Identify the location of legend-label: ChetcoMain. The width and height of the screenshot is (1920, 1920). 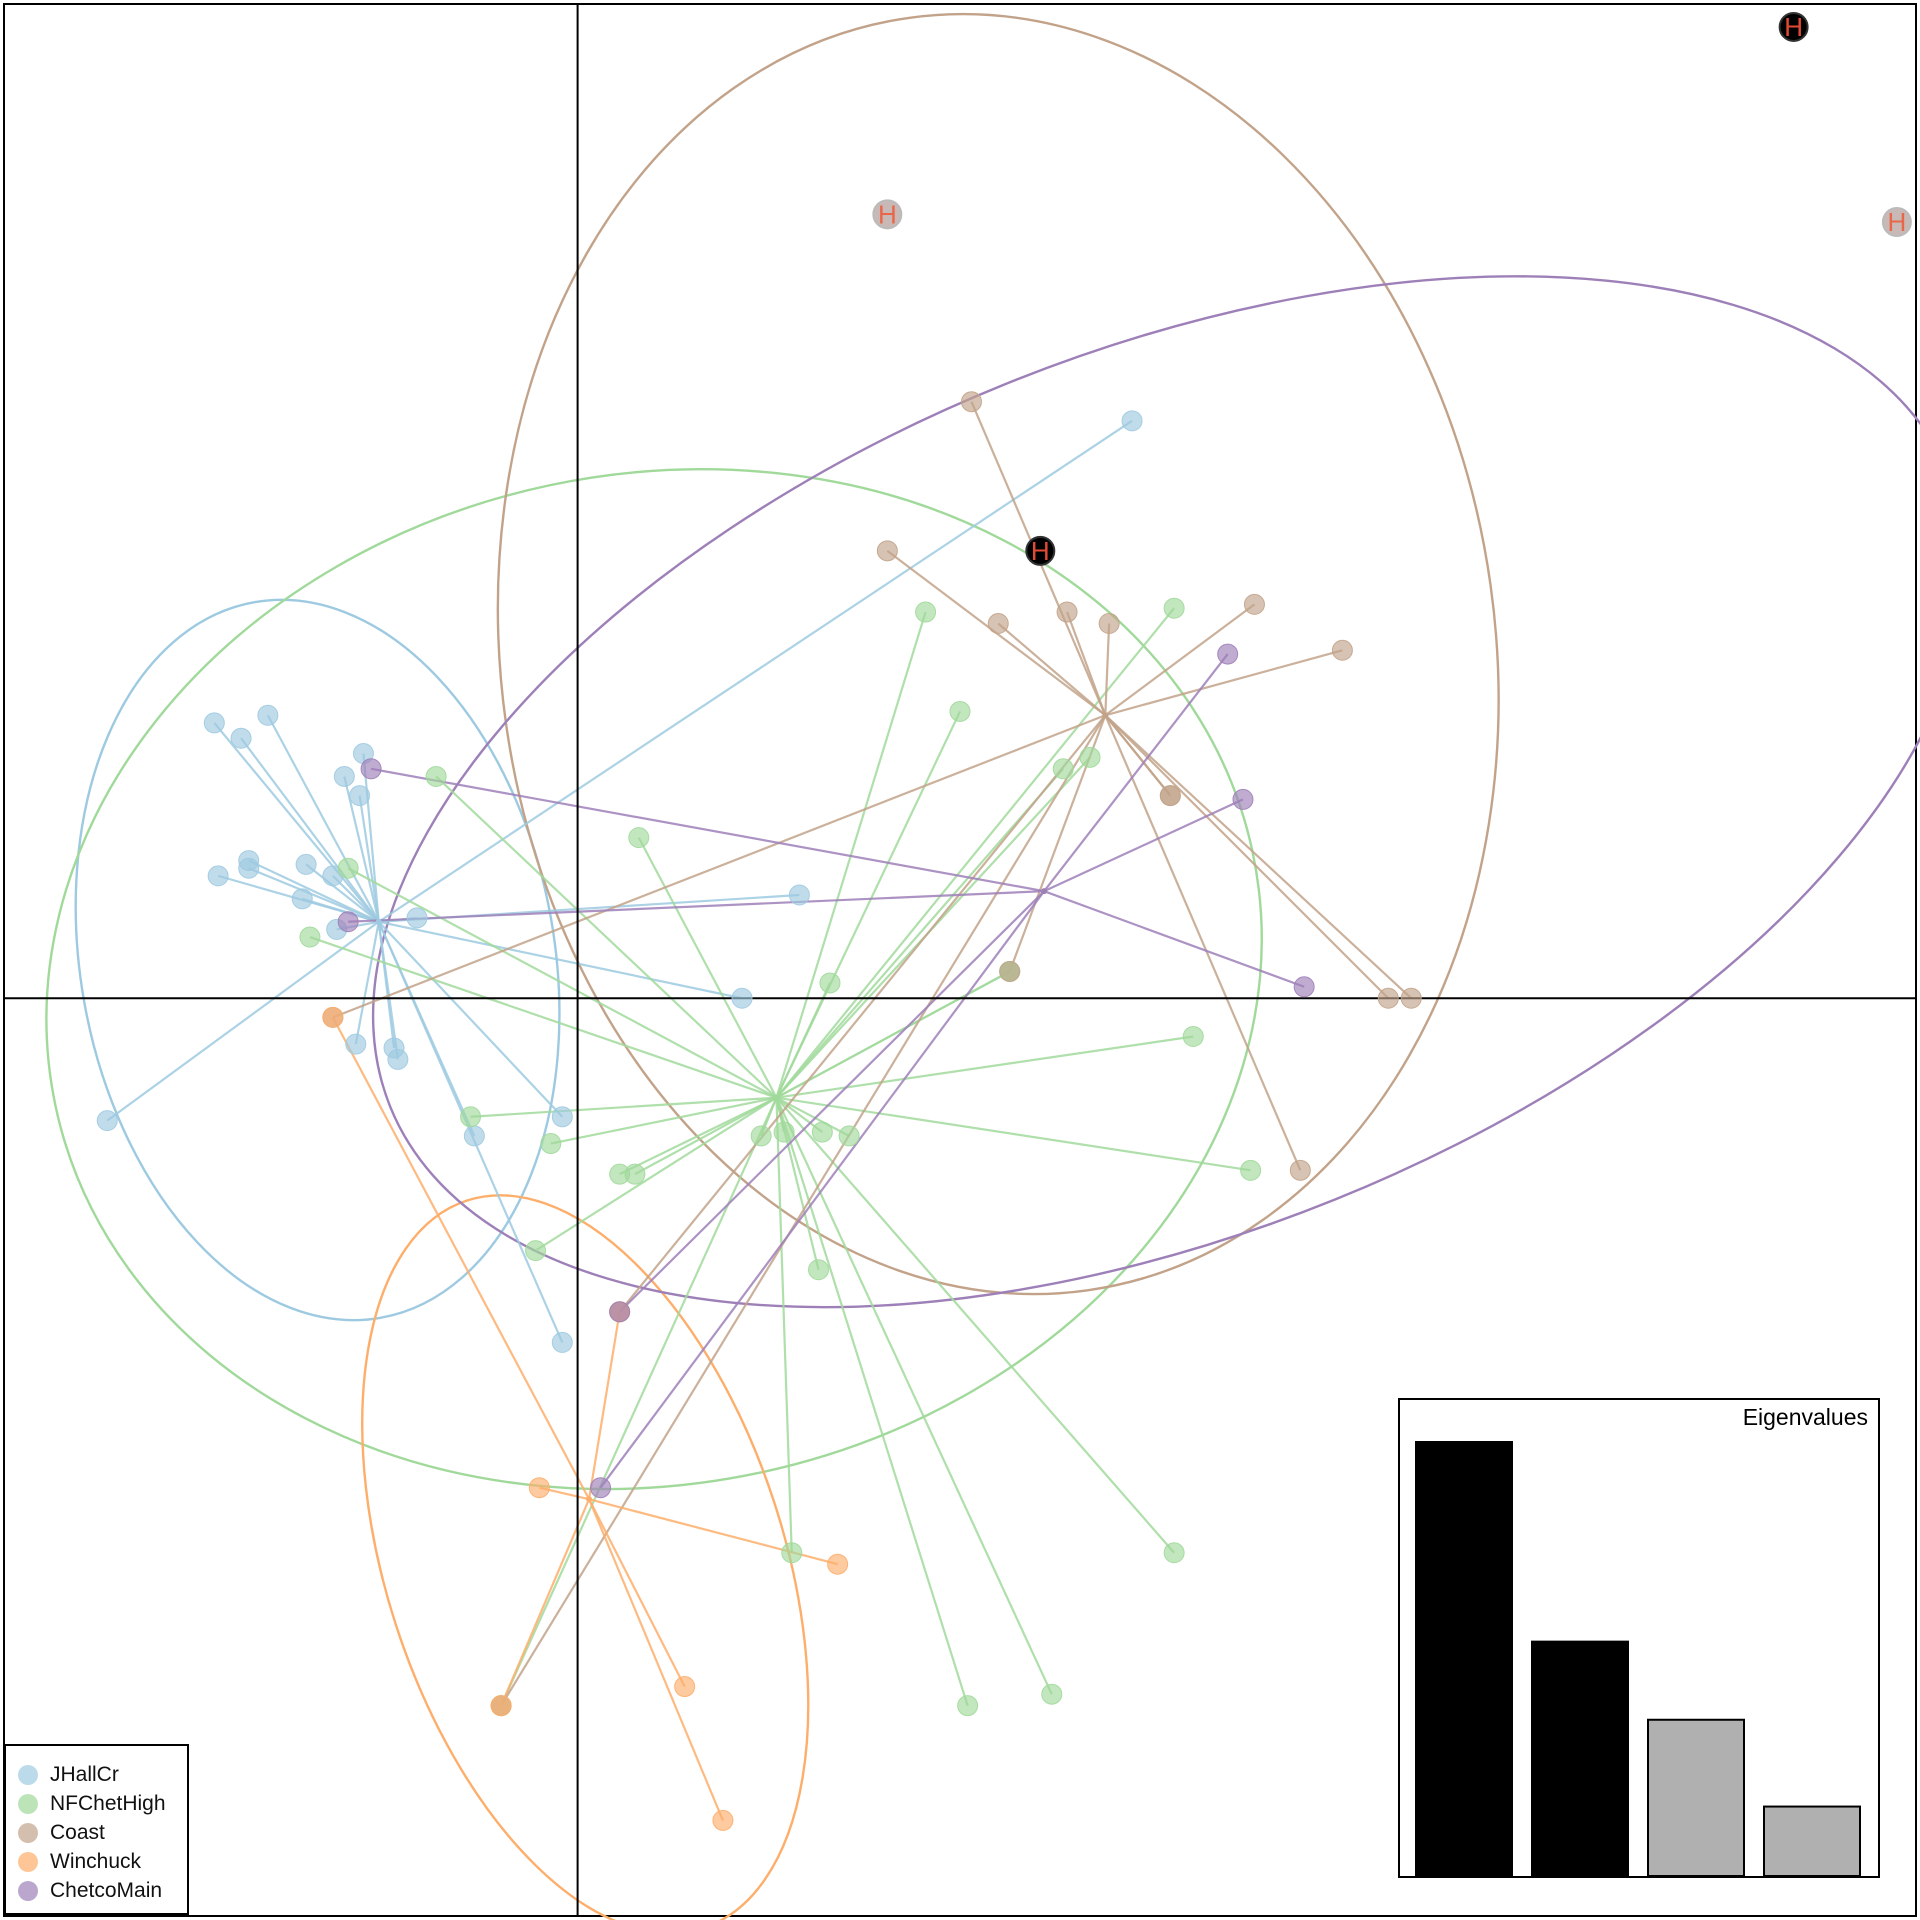
(106, 1890).